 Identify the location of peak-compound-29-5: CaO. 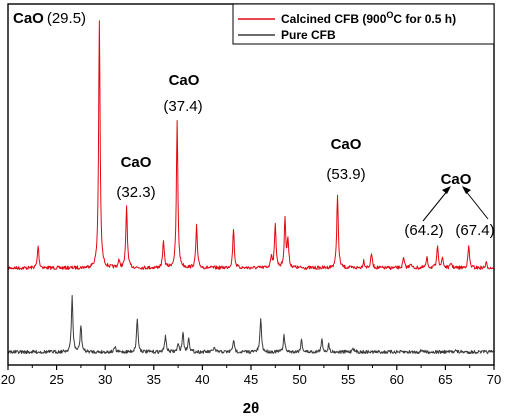
(28, 18).